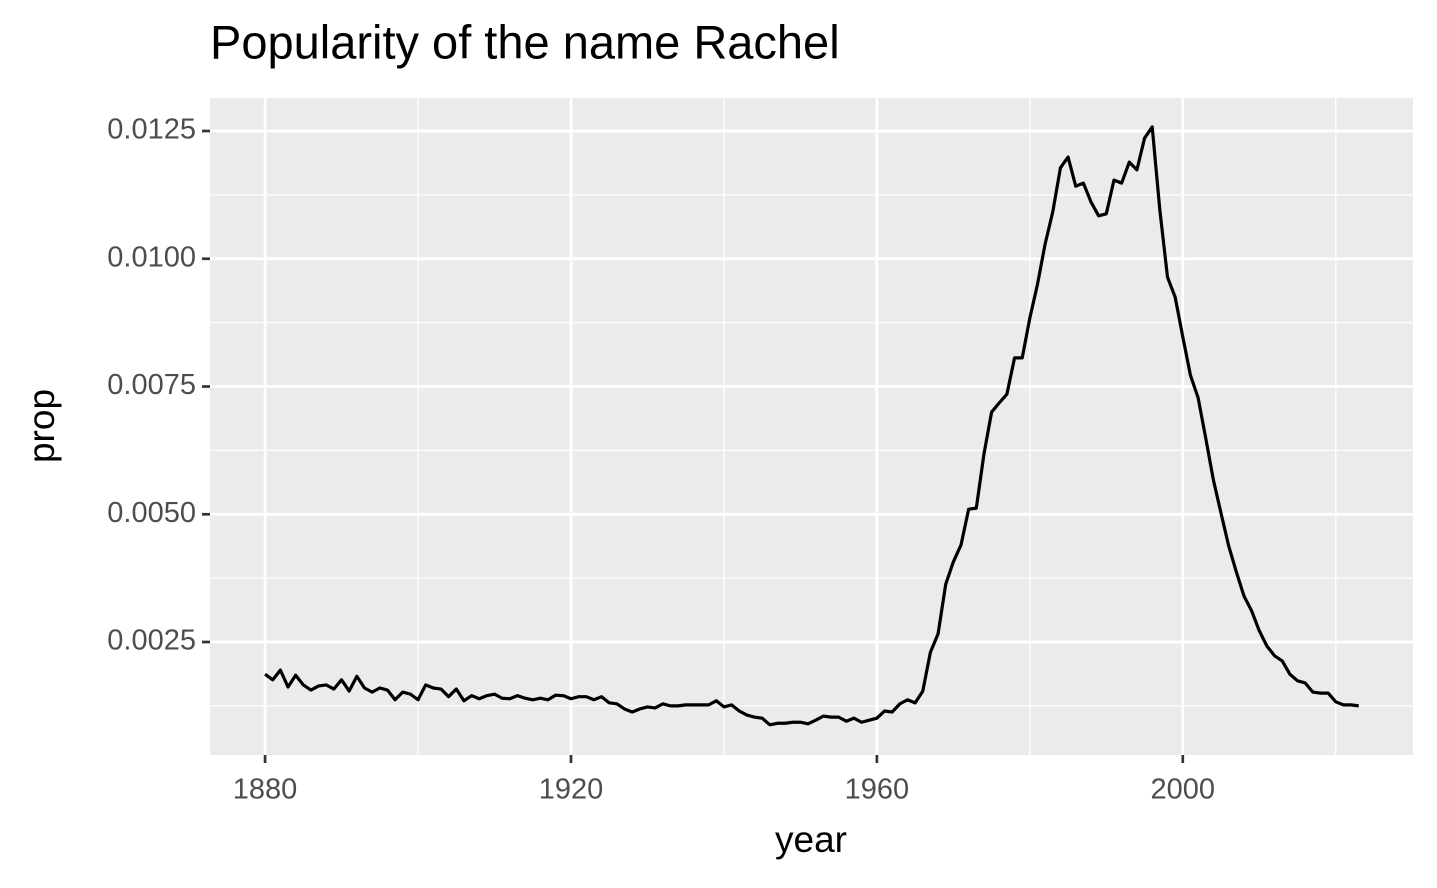 Image resolution: width=1437 pixels, height=888 pixels. What do you see at coordinates (151, 513) in the screenshot?
I see `y-tick-label: 0.0050` at bounding box center [151, 513].